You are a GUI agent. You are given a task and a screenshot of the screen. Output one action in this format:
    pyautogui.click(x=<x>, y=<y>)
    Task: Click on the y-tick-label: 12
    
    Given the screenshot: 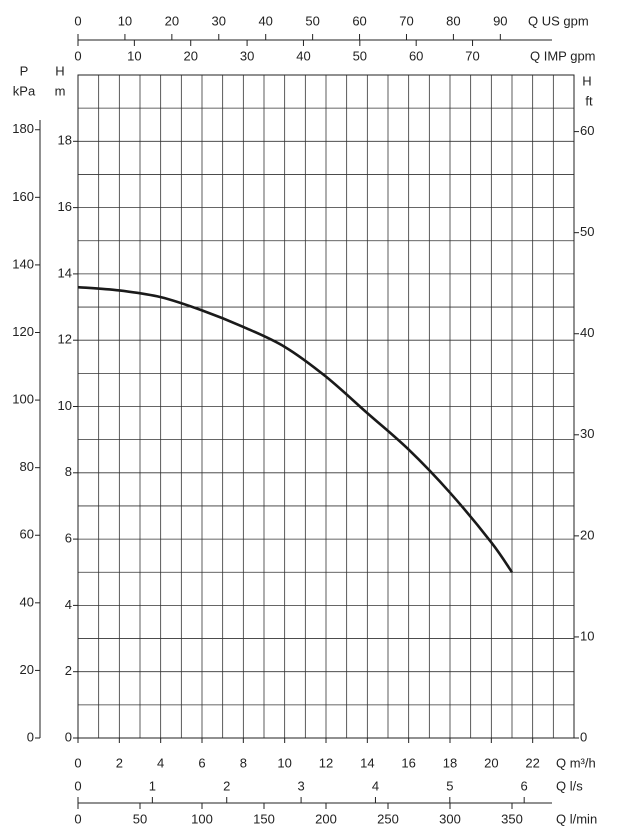 What is the action you would take?
    pyautogui.click(x=65, y=339)
    